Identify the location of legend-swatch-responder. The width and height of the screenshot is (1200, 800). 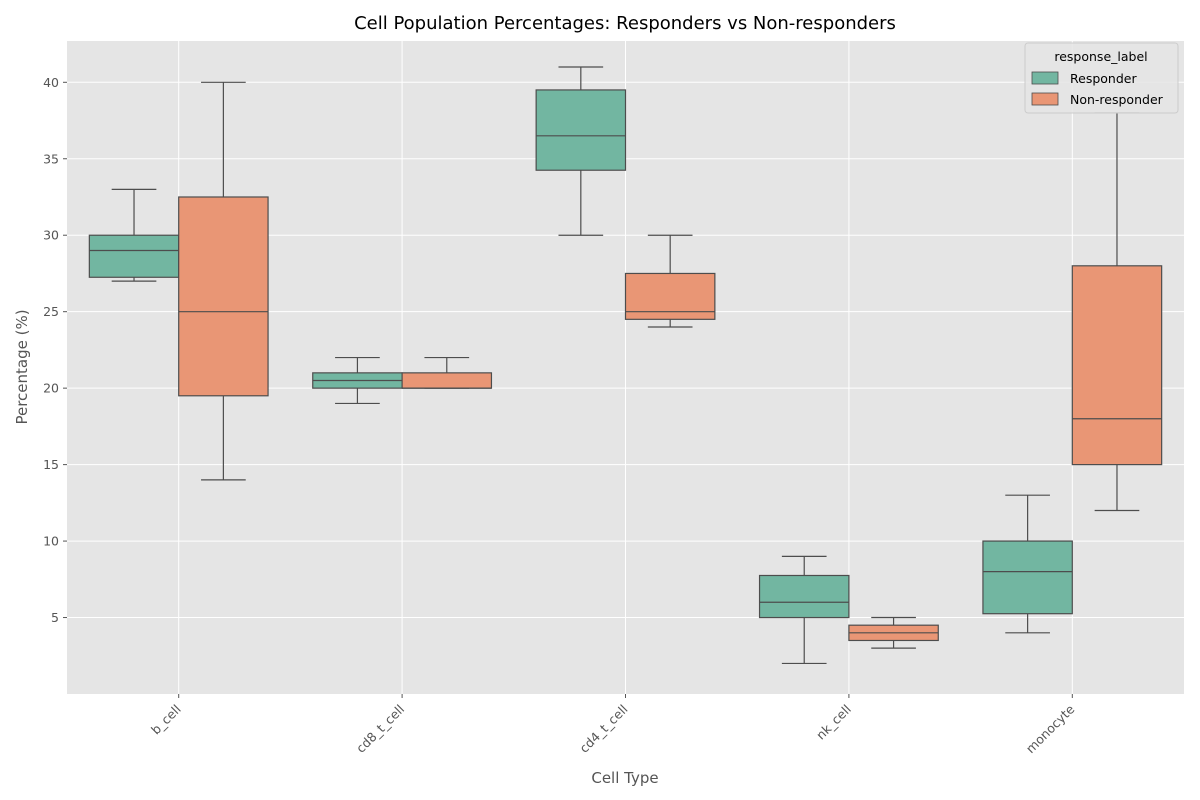
(1045, 78).